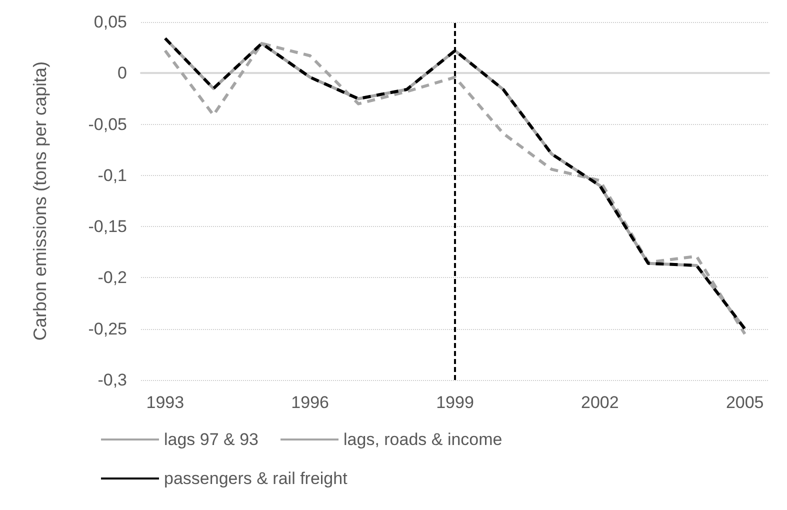  I want to click on y-tick-label: -0,25, so click(107, 328).